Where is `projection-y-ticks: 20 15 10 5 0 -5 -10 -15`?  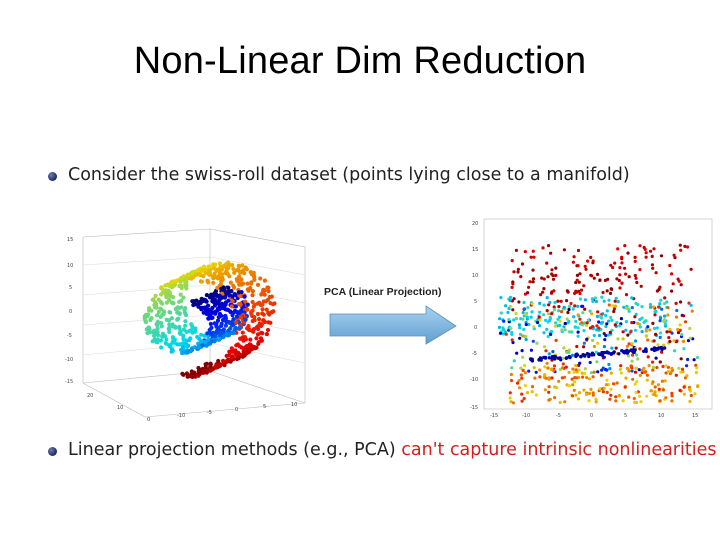 projection-y-ticks: 20 15 10 5 0 -5 -10 -15 is located at coordinates (474, 316).